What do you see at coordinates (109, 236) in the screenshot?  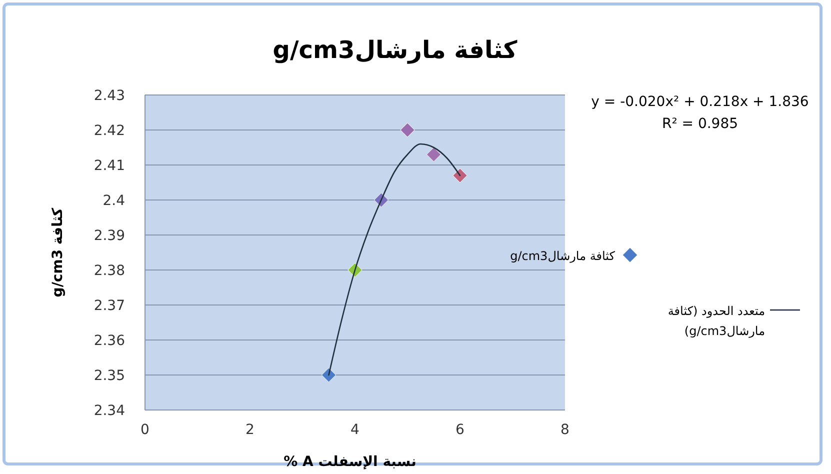 I see `y-tick-label: 2.39` at bounding box center [109, 236].